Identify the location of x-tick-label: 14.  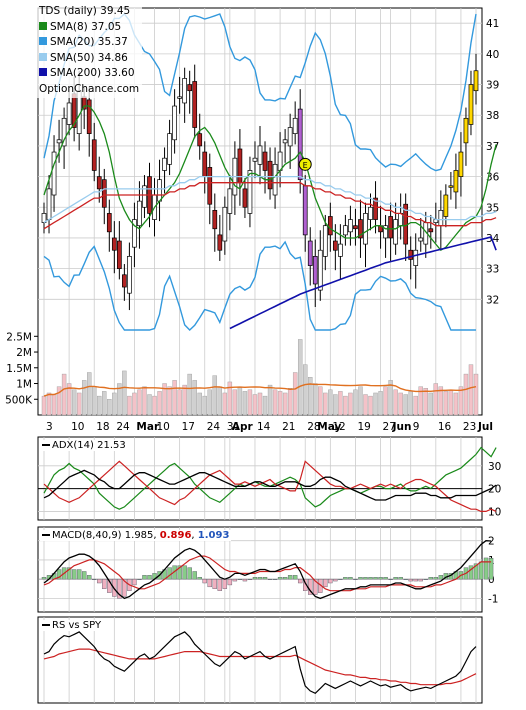
(264, 427).